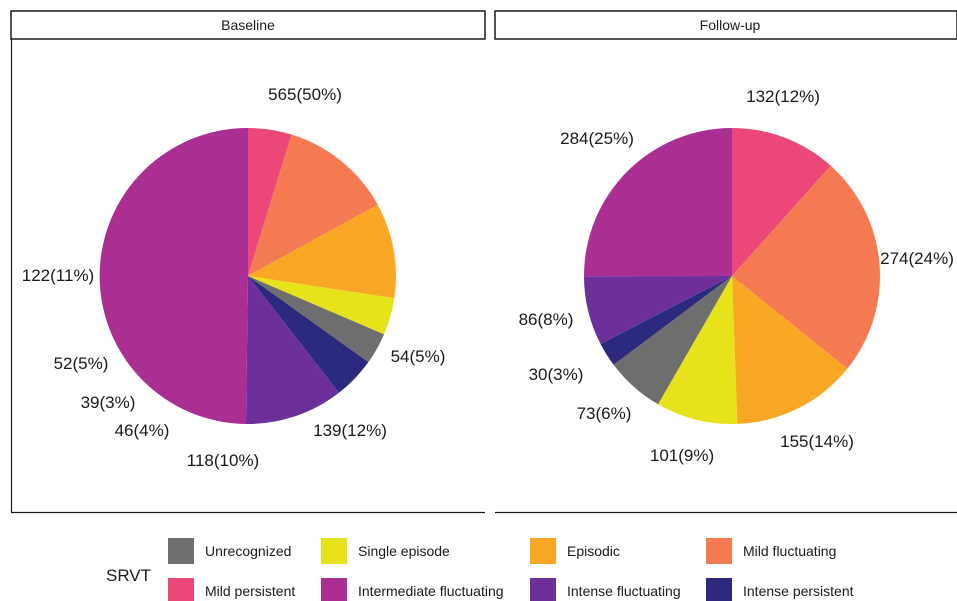 Image resolution: width=957 pixels, height=601 pixels. What do you see at coordinates (593, 551) in the screenshot?
I see `legend-label-episodic: Episodic` at bounding box center [593, 551].